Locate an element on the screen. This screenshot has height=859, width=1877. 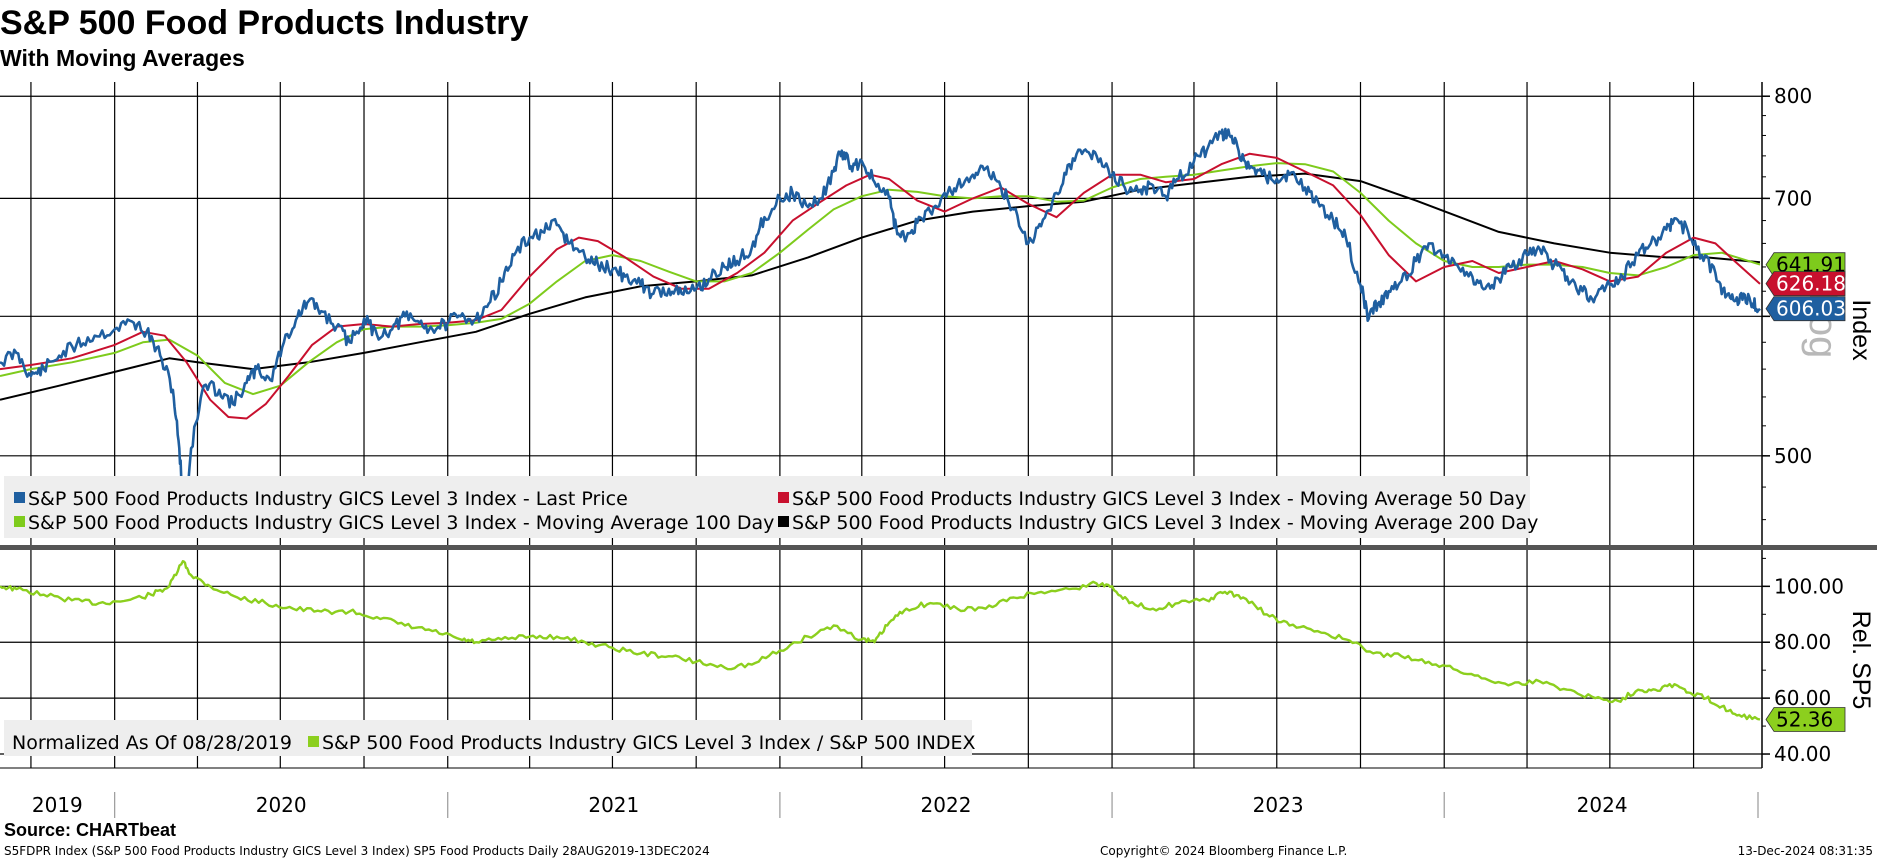
source-label: Source: CHARTbeat is located at coordinates (90, 830).